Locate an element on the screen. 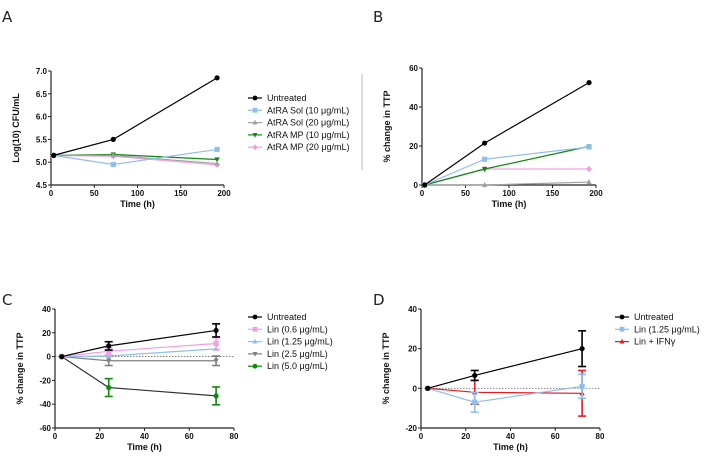  legend-label: Lin (0.6 μg/mL) is located at coordinates (297, 329).